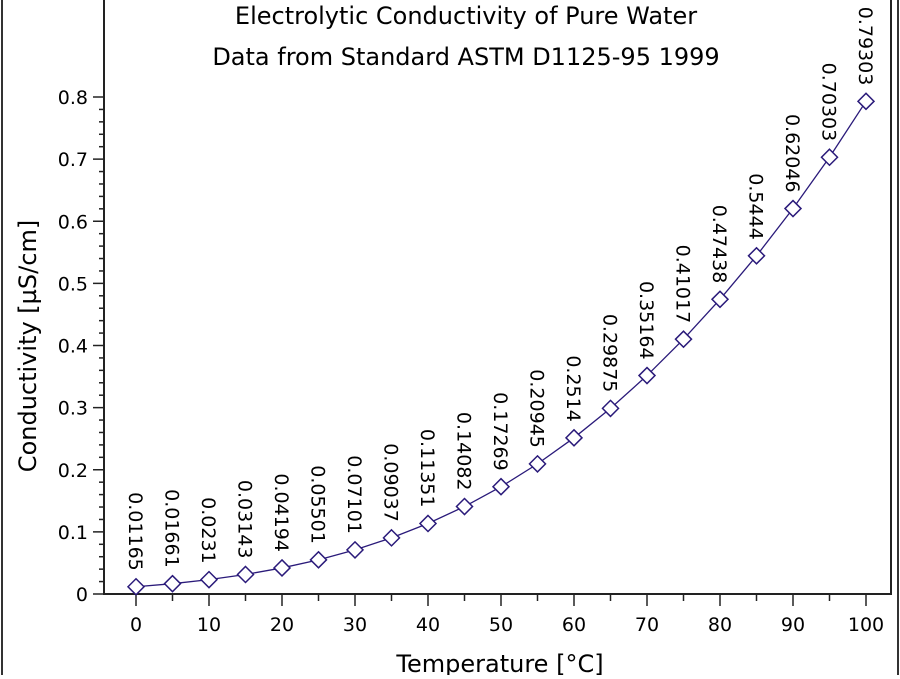 This screenshot has width=900, height=679. What do you see at coordinates (573, 388) in the screenshot?
I see `data-label: 0.2514` at bounding box center [573, 388].